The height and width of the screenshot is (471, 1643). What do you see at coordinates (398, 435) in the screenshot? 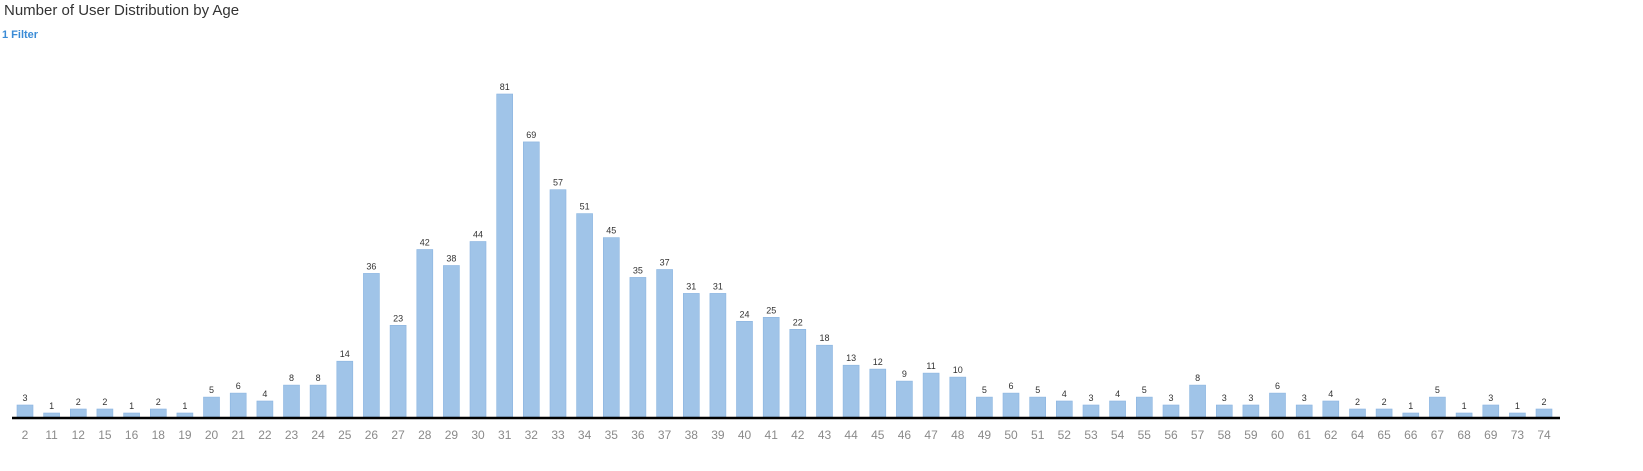
I see `x-tick-label: 27` at bounding box center [398, 435].